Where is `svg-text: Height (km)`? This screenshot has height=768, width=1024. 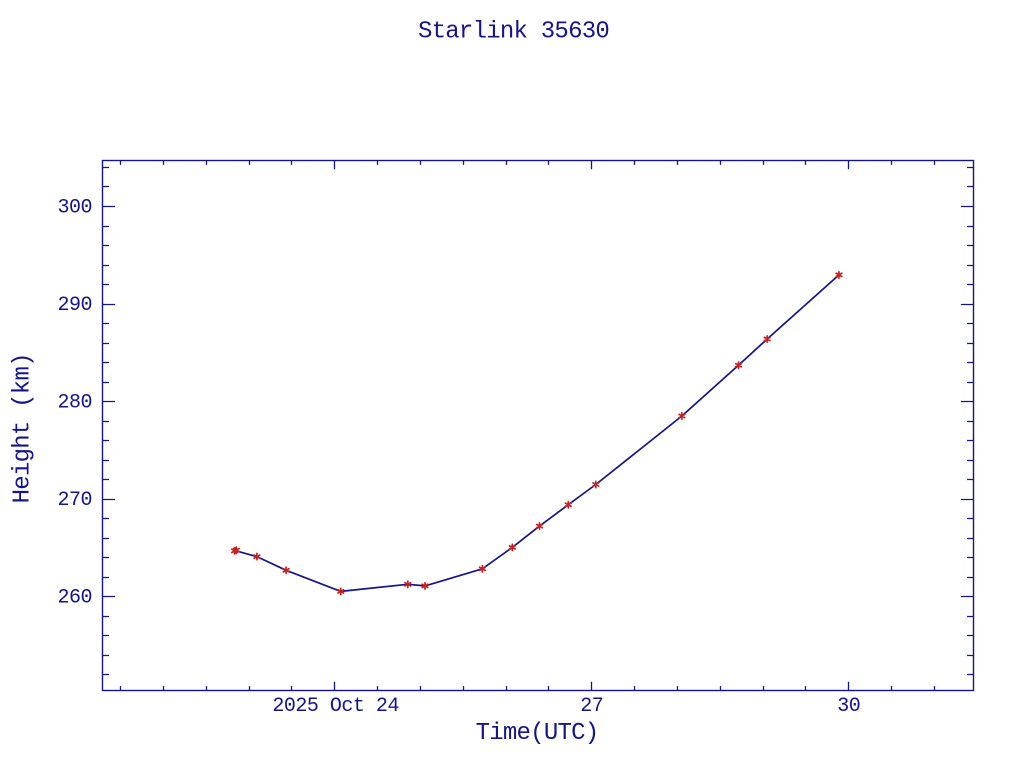
svg-text: Height (km) is located at coordinates (23, 428).